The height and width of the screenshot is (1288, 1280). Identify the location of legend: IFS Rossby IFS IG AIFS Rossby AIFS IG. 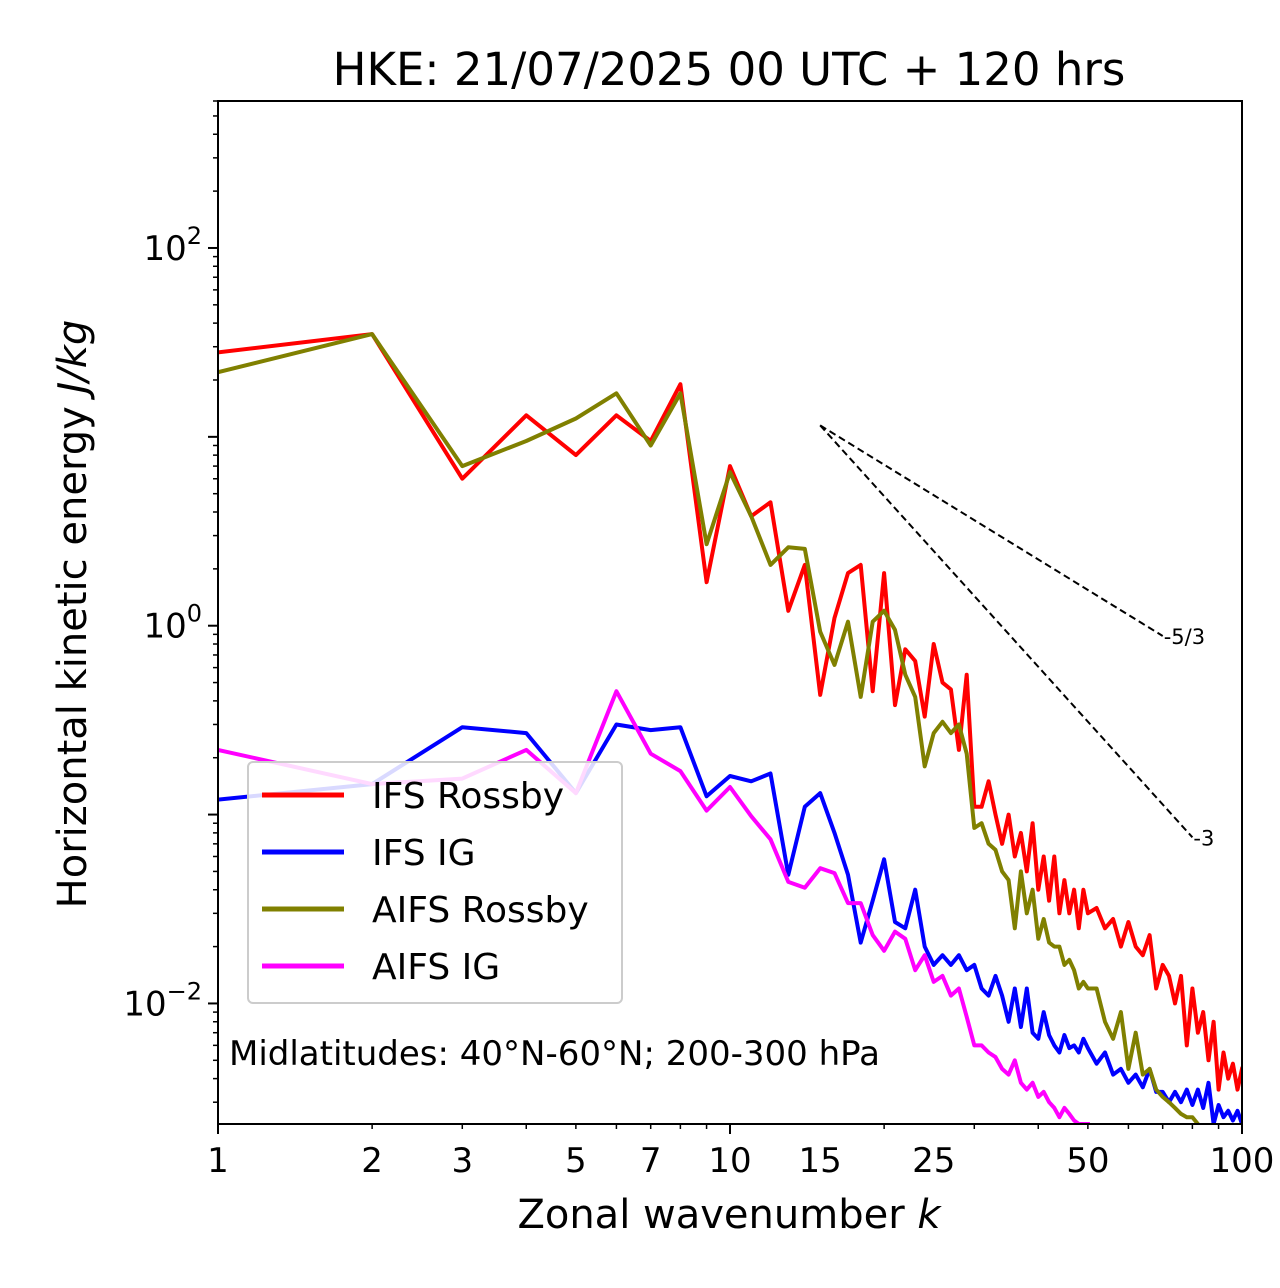
(435, 882).